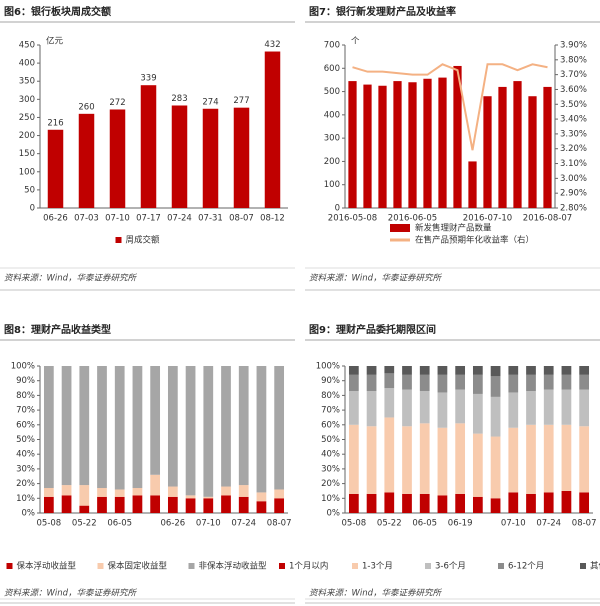 The width and height of the screenshot is (600, 606). What do you see at coordinates (526, 567) in the screenshot?
I see `legend-label: 6-12个月` at bounding box center [526, 567].